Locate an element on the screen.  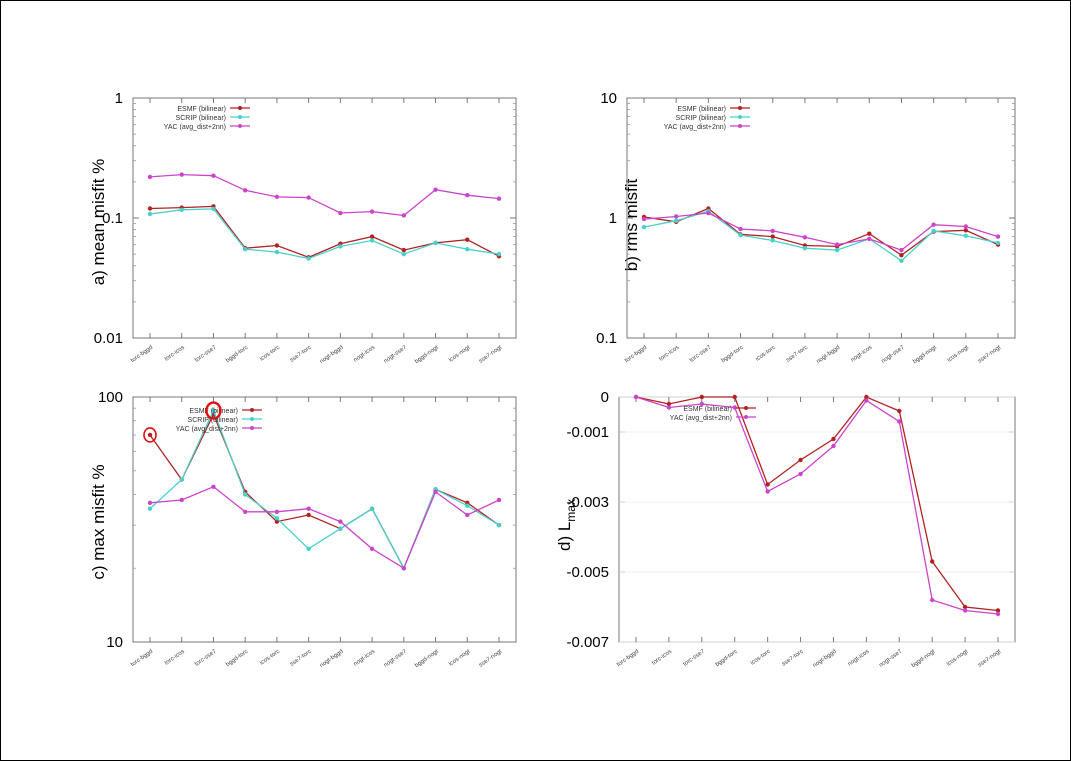
panel-d-category-label: nogt-icos is located at coordinates (858, 658).